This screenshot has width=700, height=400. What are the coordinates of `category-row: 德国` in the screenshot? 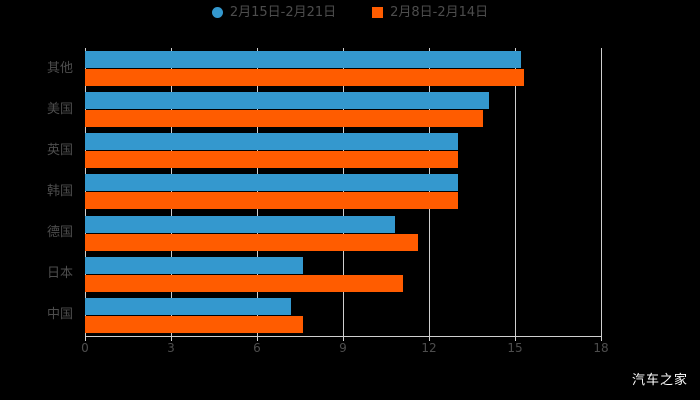 It's located at (324, 233).